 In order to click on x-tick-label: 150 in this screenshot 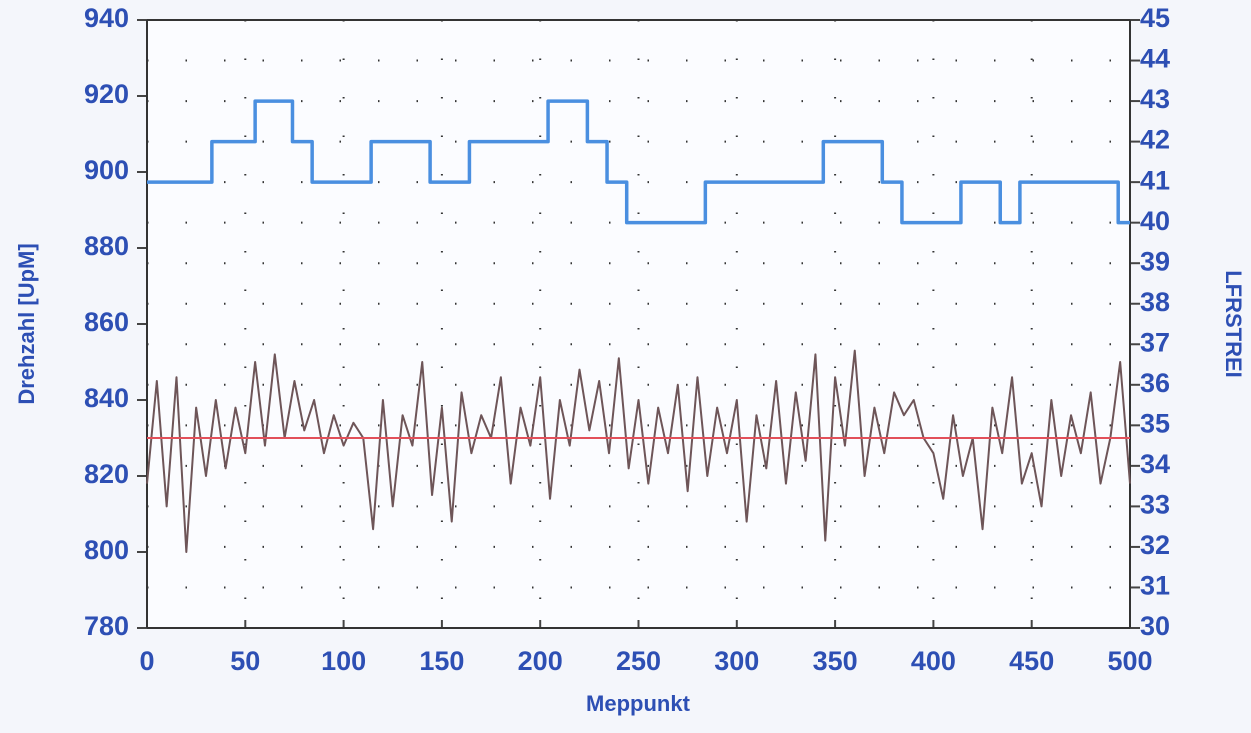, I will do `click(441, 661)`.